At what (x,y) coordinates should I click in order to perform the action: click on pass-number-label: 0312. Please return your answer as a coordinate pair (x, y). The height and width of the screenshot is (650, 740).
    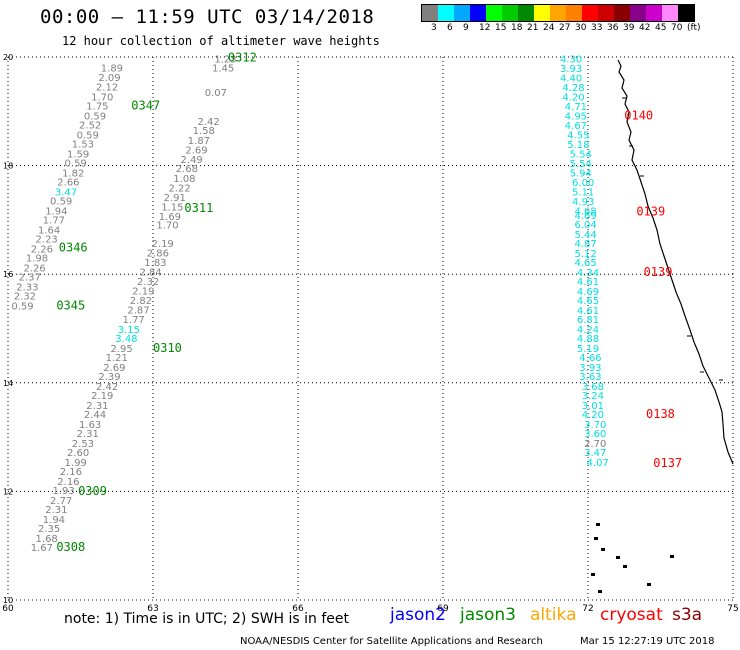
    Looking at the image, I should click on (242, 57).